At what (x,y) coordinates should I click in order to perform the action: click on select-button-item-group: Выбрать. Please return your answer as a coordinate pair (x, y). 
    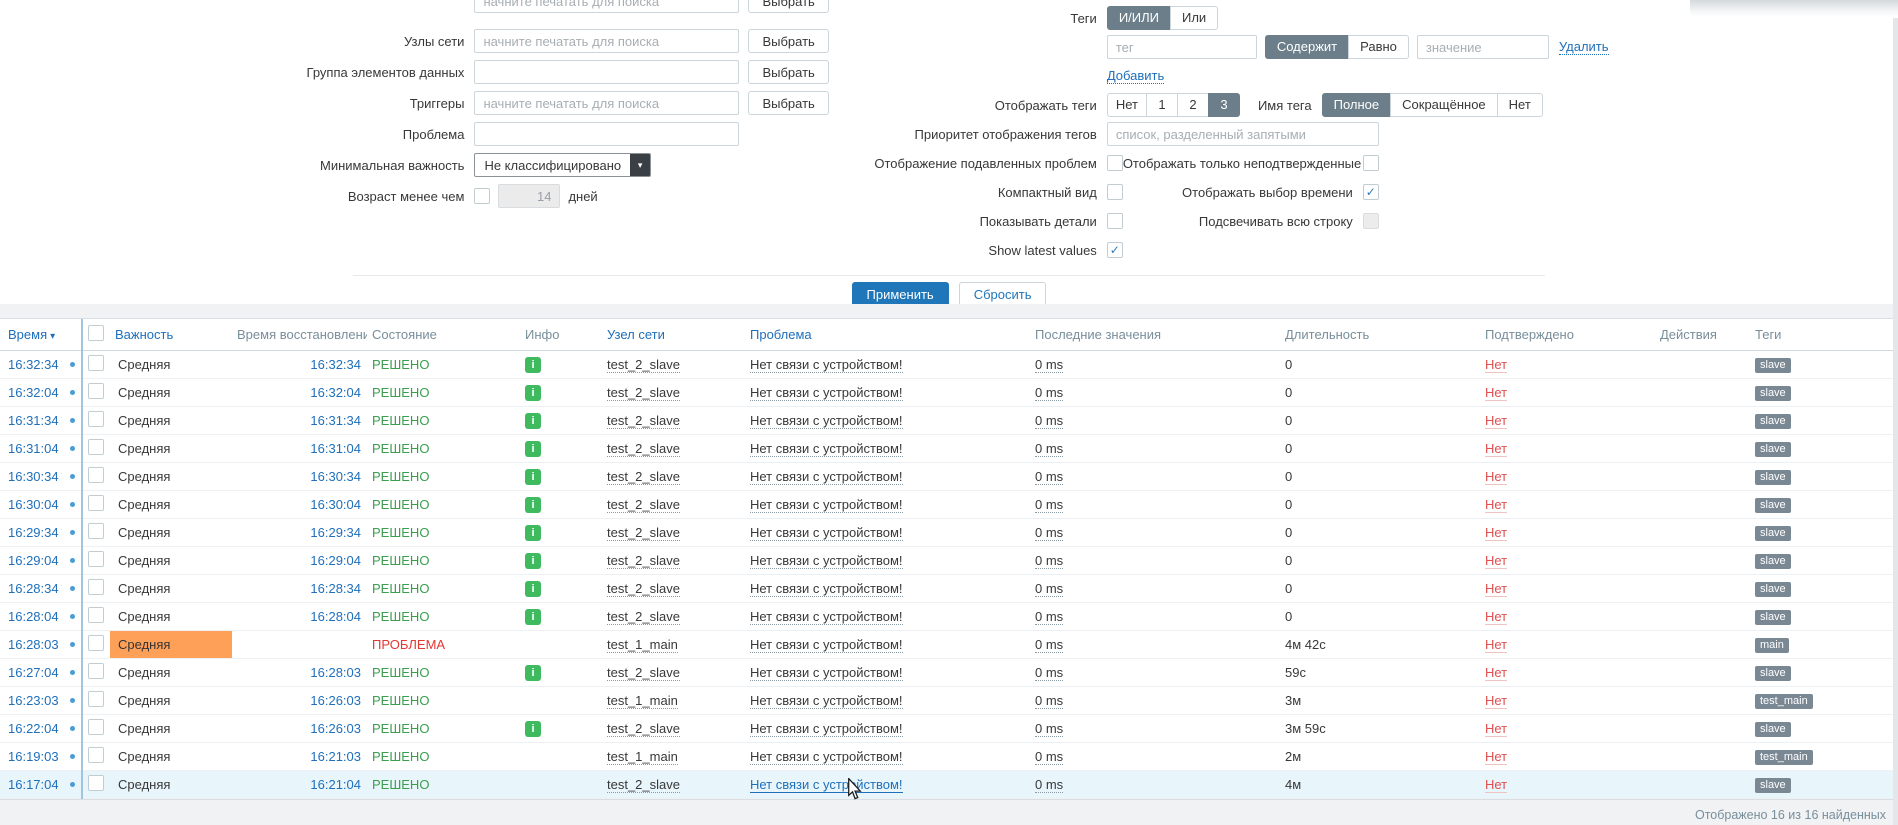
    Looking at the image, I should click on (788, 72).